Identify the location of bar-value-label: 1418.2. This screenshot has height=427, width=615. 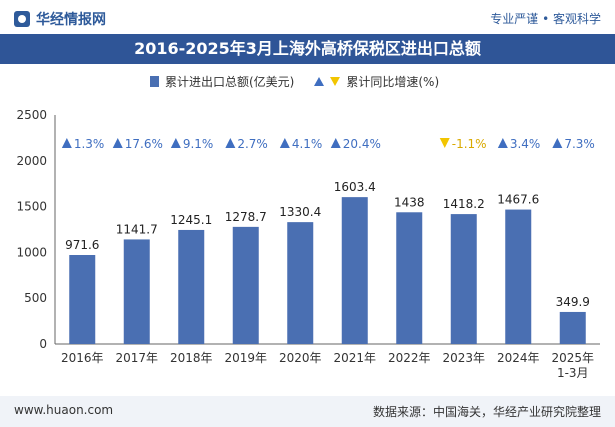
(464, 204).